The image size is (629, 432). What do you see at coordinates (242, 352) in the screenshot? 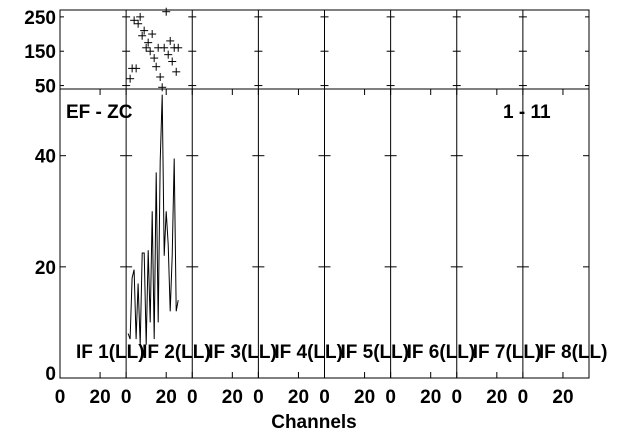
I see `panel-label-if-3: IF 3(LL)` at bounding box center [242, 352].